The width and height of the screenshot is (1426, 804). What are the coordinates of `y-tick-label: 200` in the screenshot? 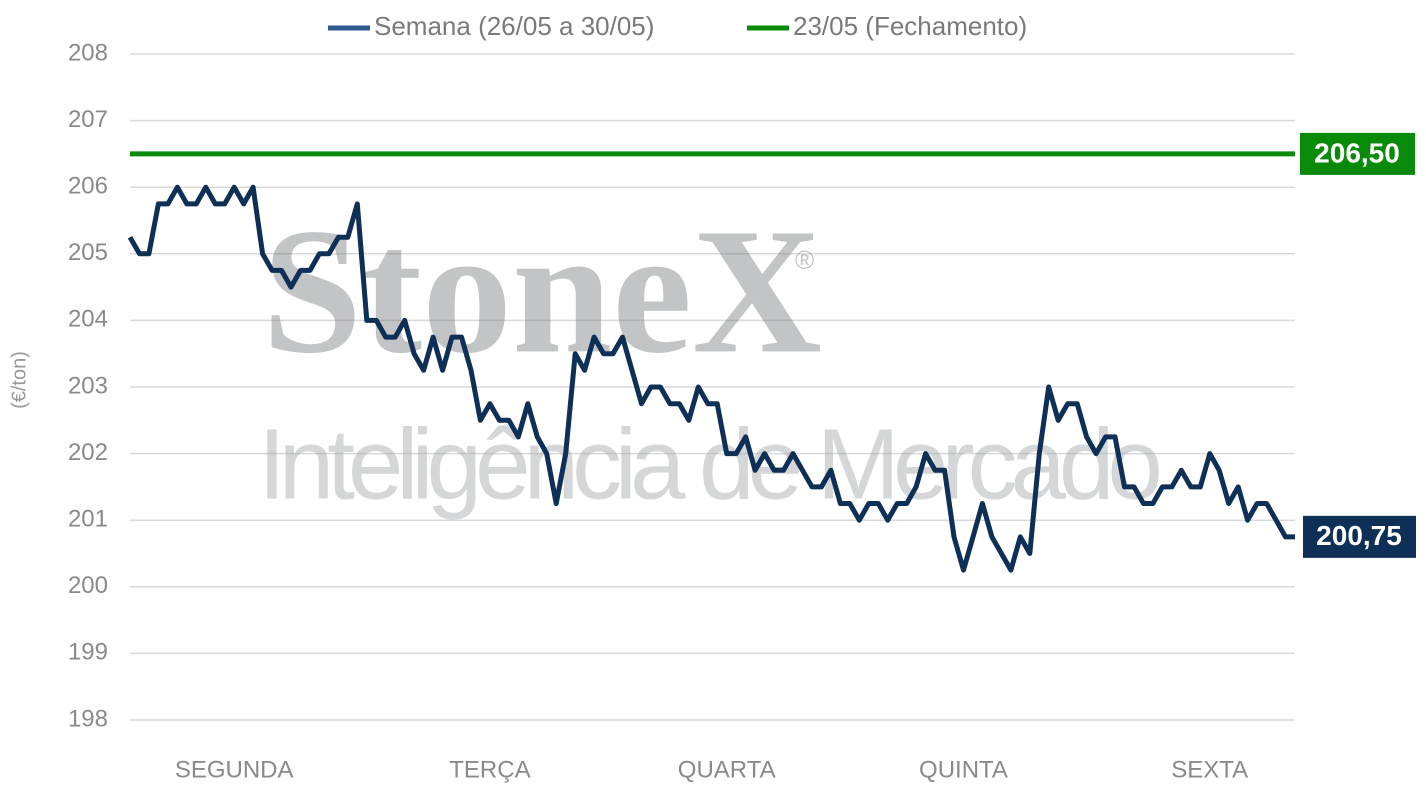 It's located at (88, 585).